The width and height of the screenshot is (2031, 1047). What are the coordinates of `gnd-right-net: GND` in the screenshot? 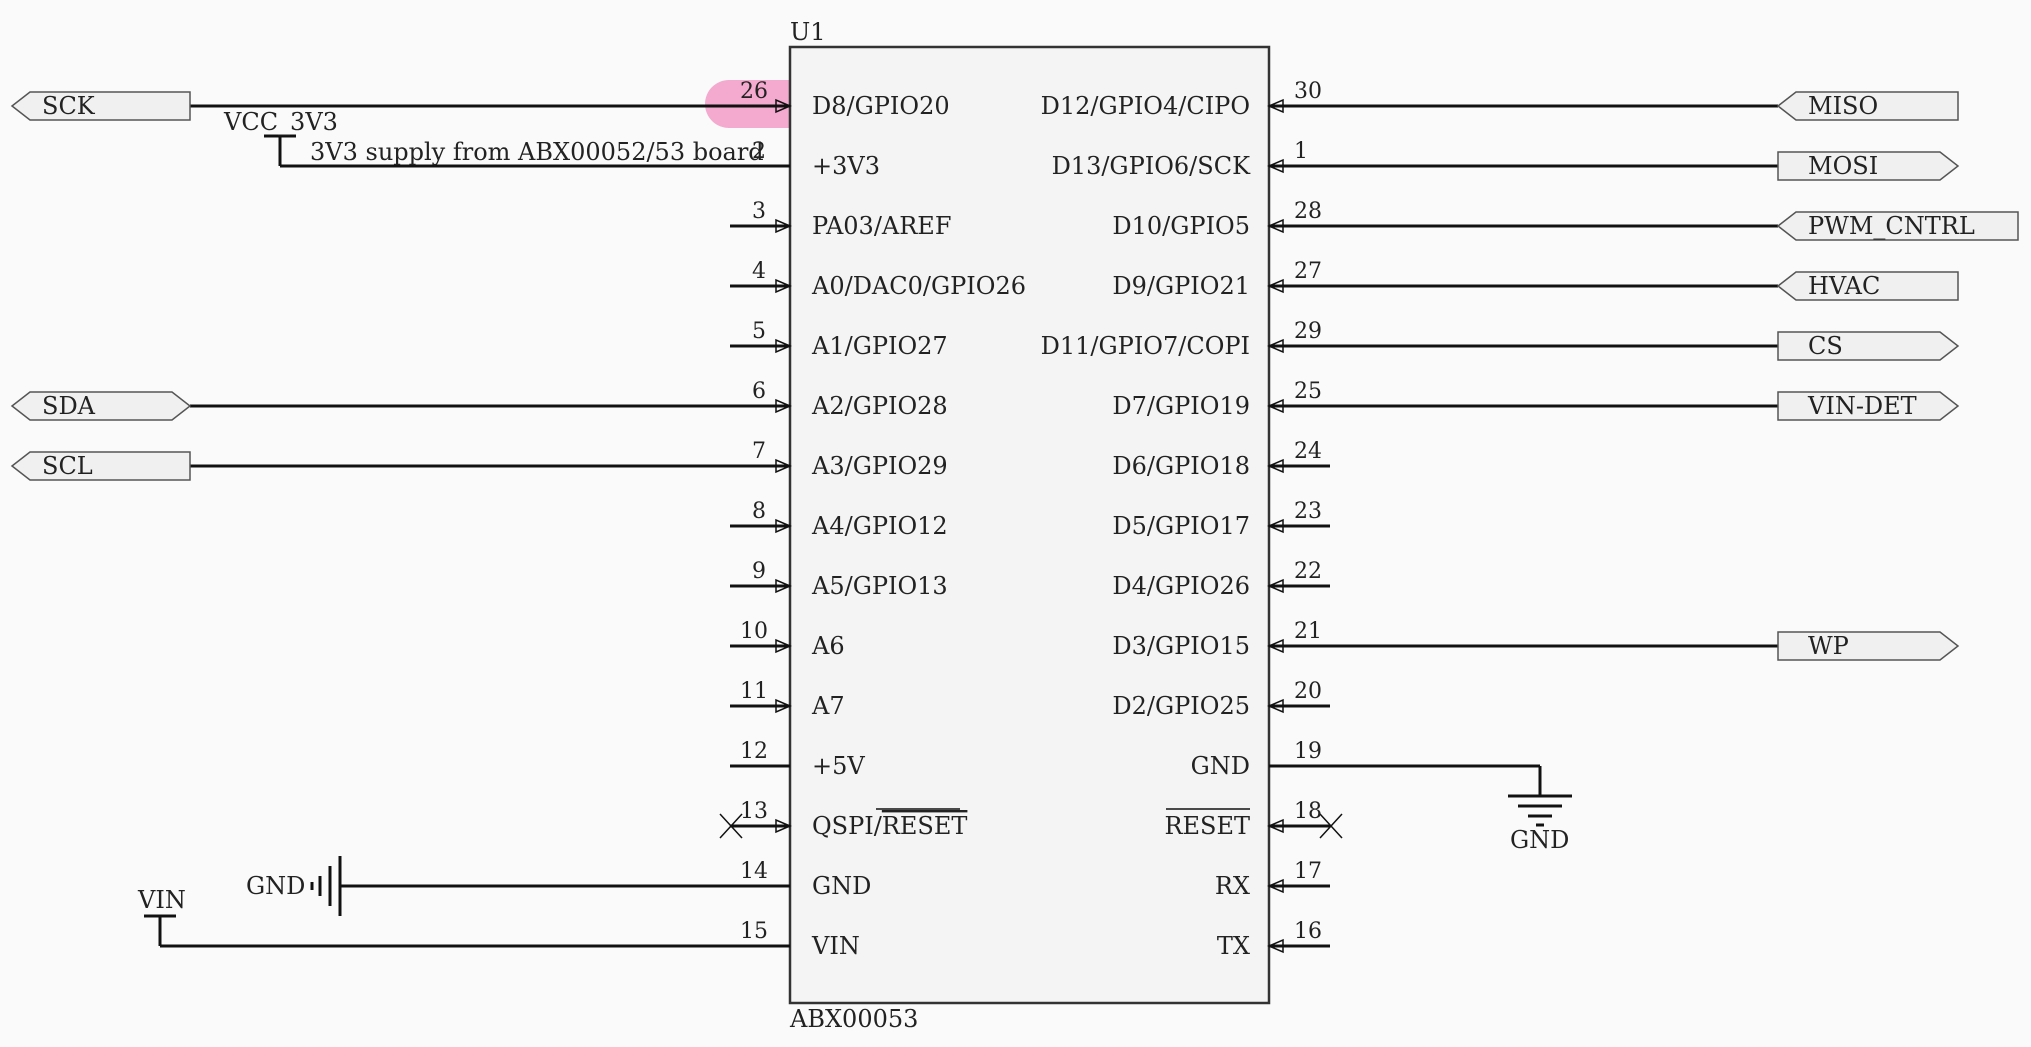 It's located at (1451, 809).